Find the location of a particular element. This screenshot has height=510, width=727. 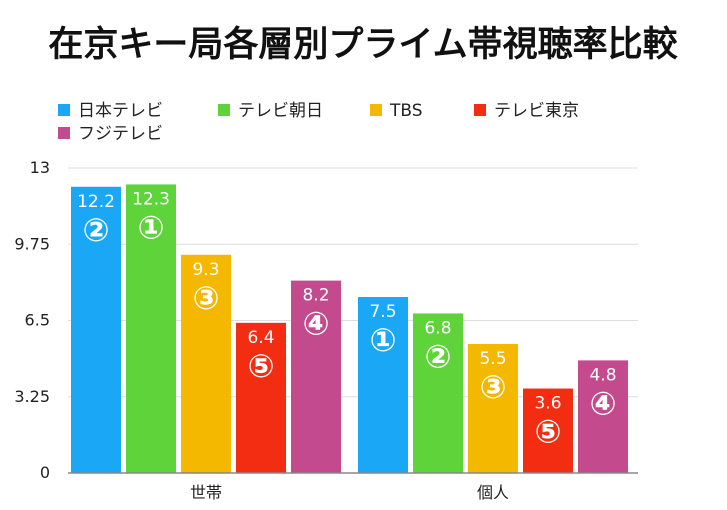

y-tick-label: 13 is located at coordinates (40, 167).